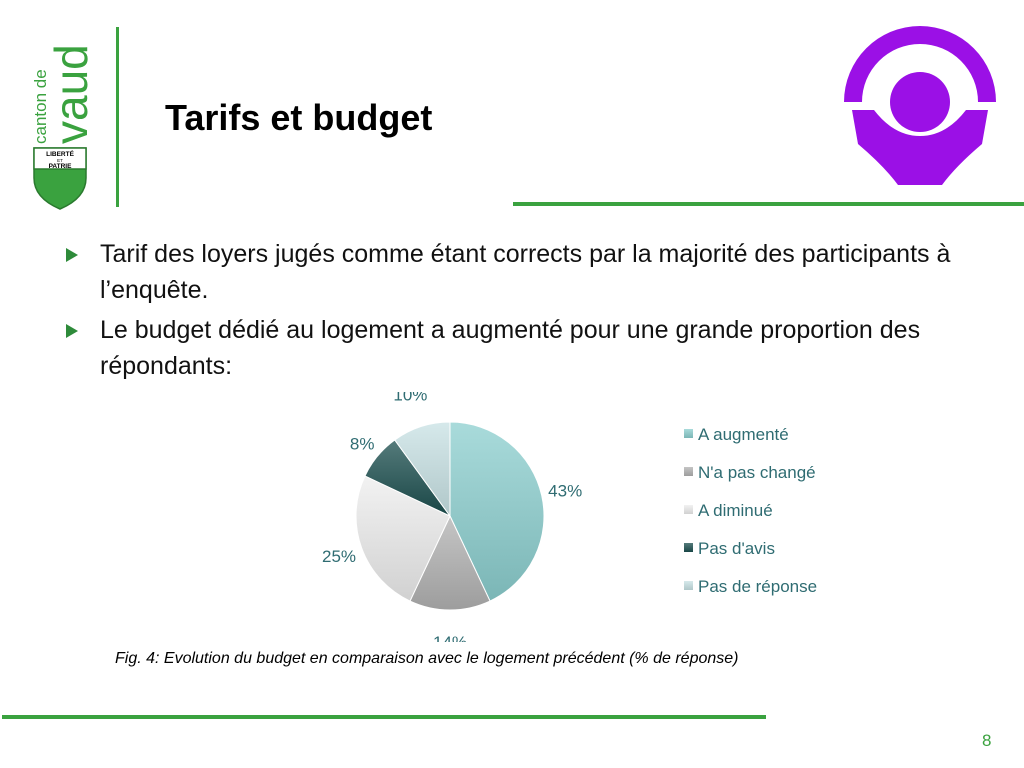 Image resolution: width=1024 pixels, height=768 pixels. I want to click on logo-text-vaud: vaud, so click(70, 94).